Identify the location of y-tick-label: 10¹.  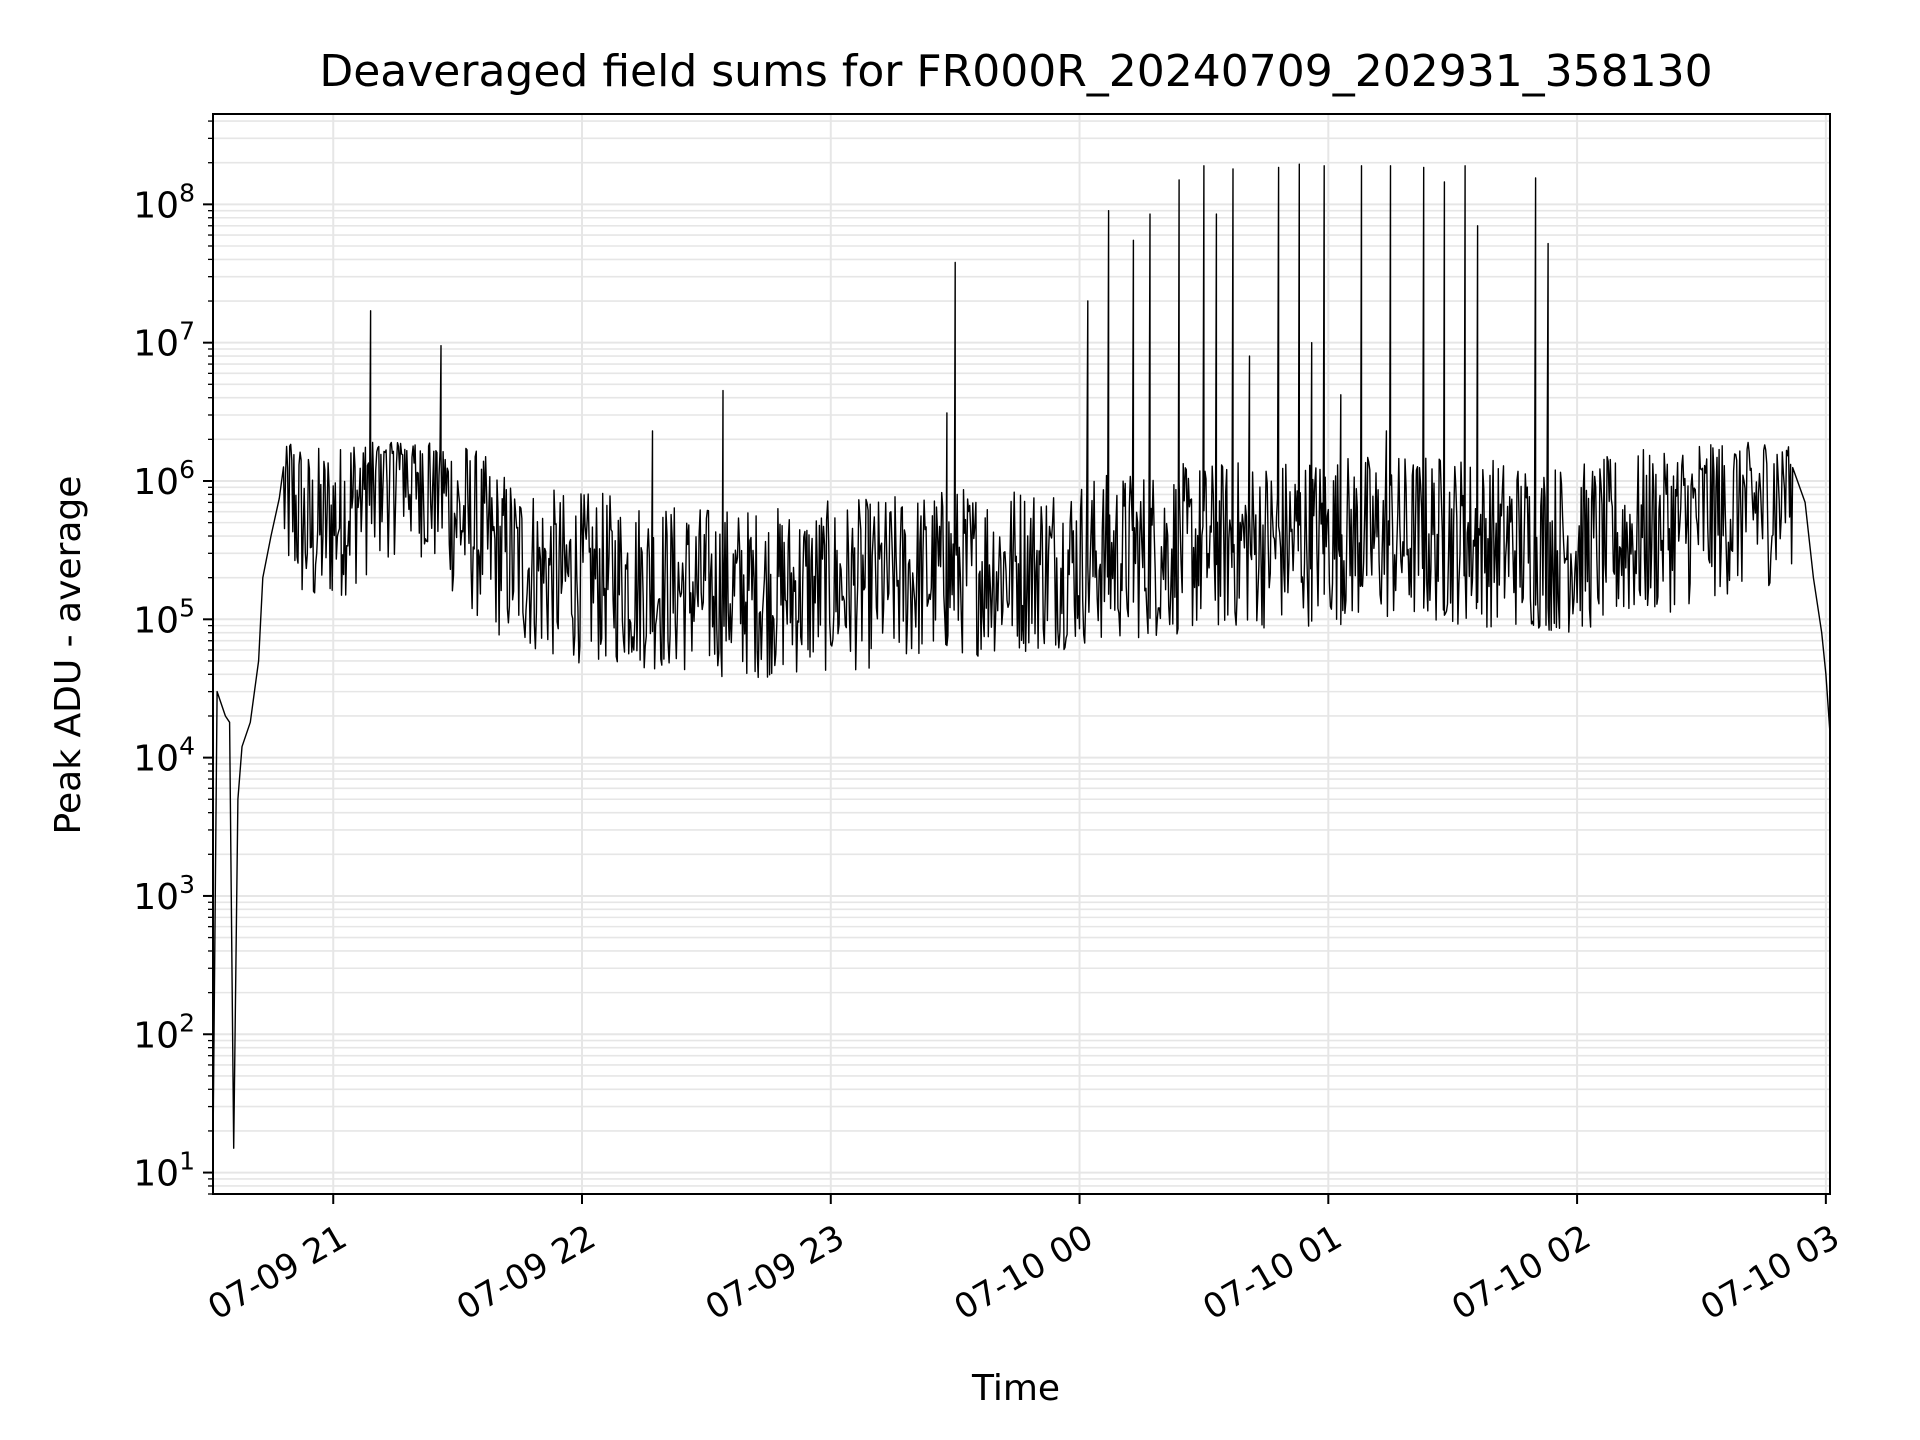
(164, 1171).